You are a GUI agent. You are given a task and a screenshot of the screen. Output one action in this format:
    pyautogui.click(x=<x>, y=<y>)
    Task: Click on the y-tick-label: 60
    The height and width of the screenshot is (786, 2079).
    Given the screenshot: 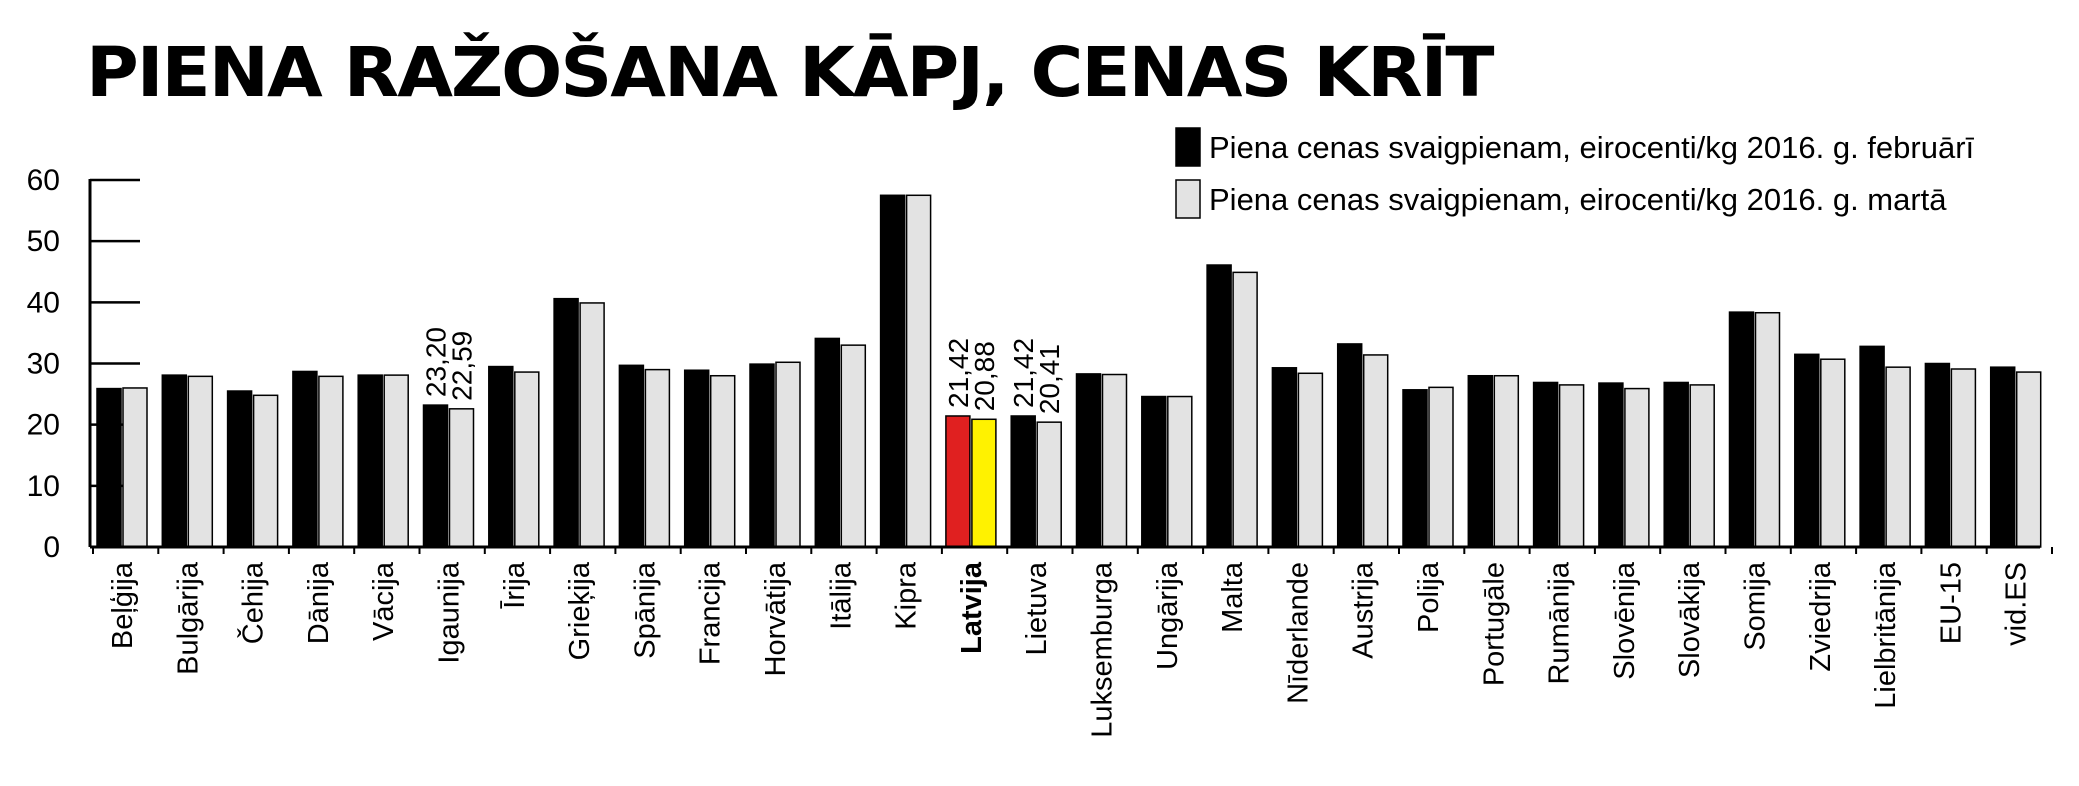 What is the action you would take?
    pyautogui.click(x=43, y=180)
    